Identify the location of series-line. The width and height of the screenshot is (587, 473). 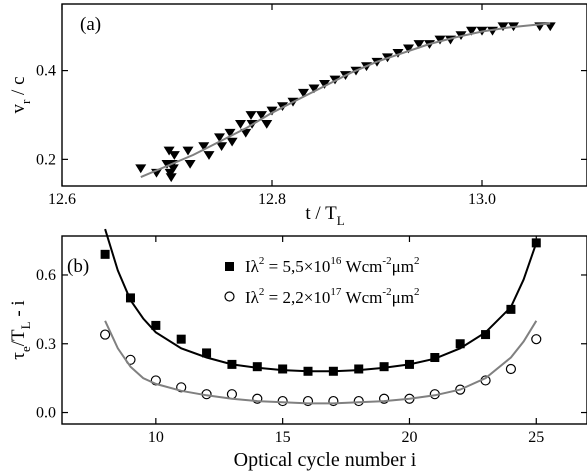
(321, 362).